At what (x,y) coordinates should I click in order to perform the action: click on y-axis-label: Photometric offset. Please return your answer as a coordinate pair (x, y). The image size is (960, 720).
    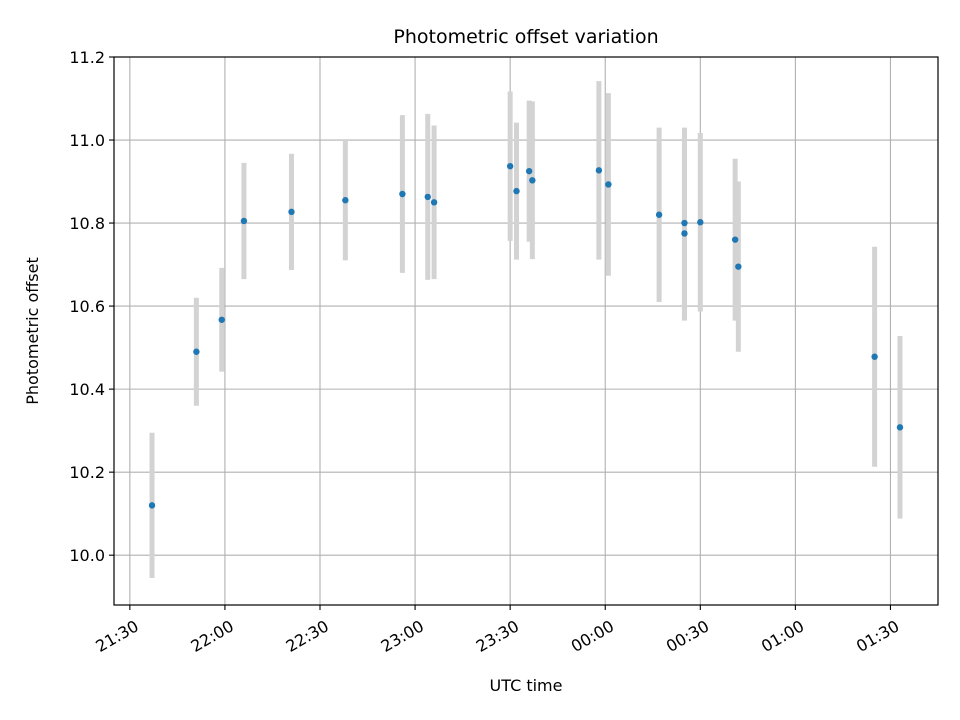
    Looking at the image, I should click on (32, 331).